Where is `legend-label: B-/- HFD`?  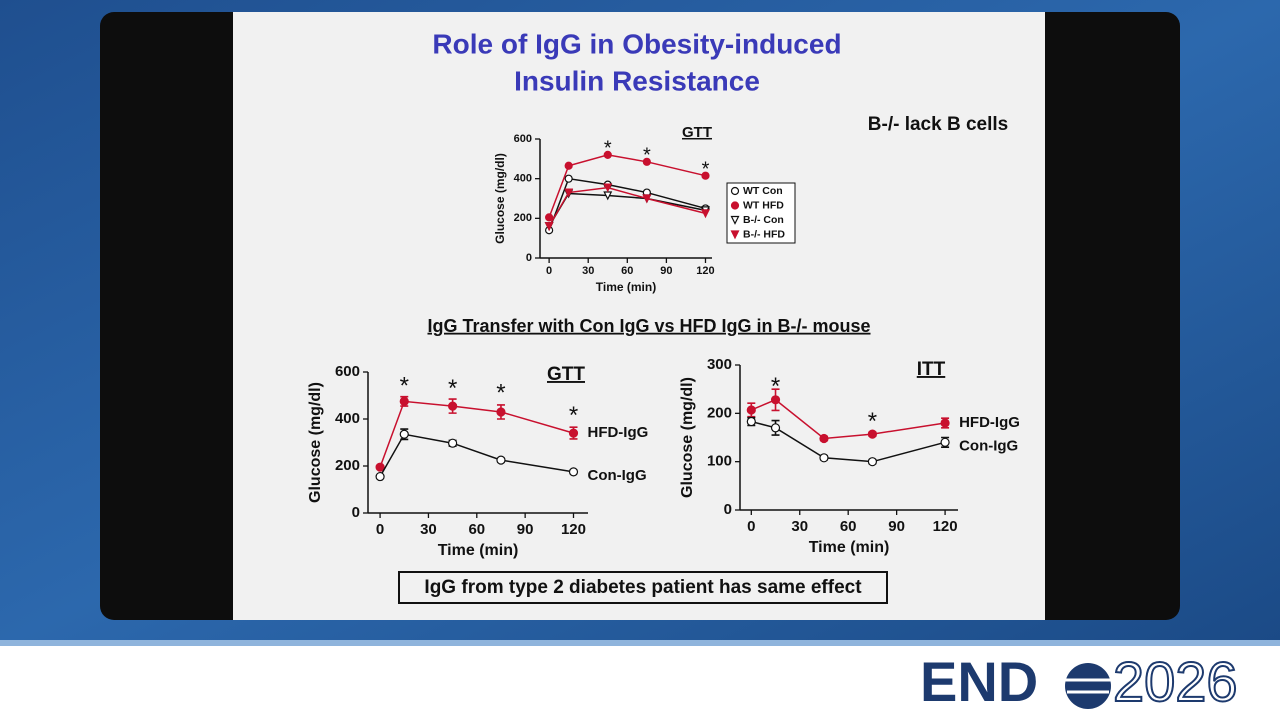
legend-label: B-/- HFD is located at coordinates (764, 234).